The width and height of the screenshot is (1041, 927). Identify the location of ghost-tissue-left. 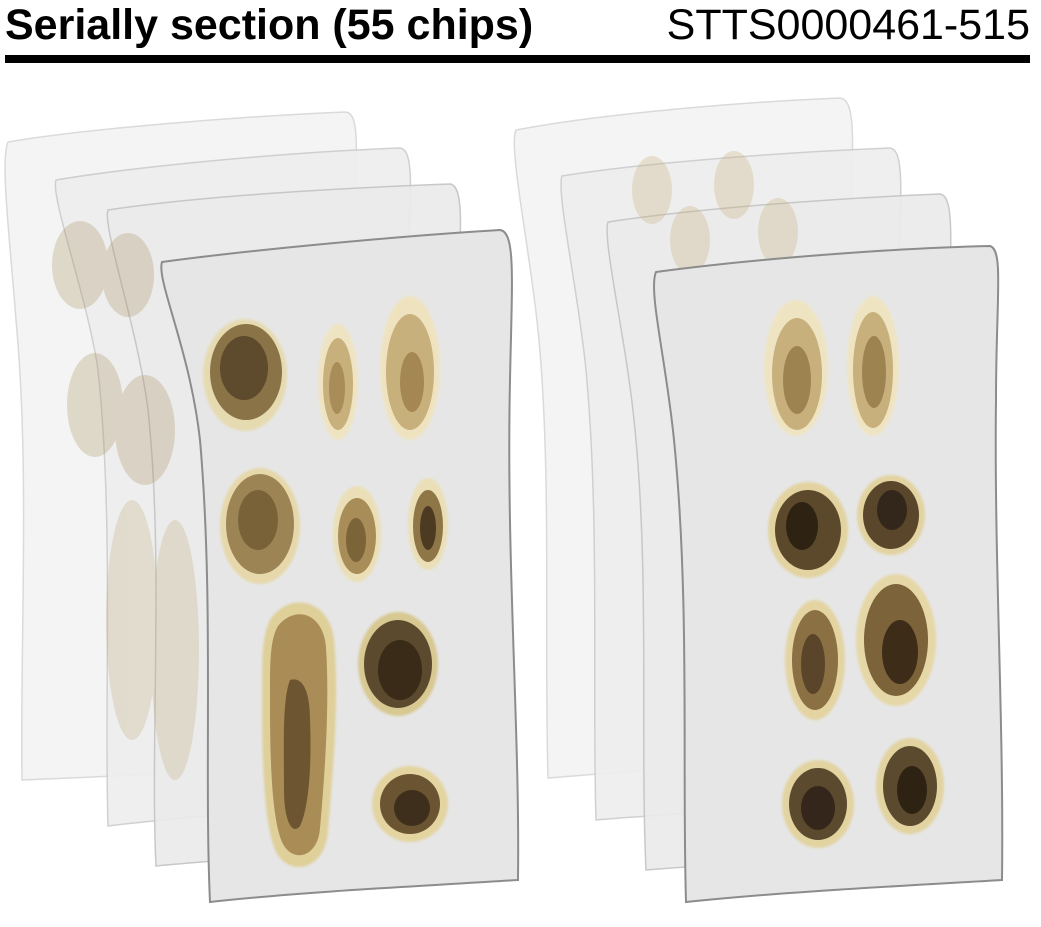
(125, 500).